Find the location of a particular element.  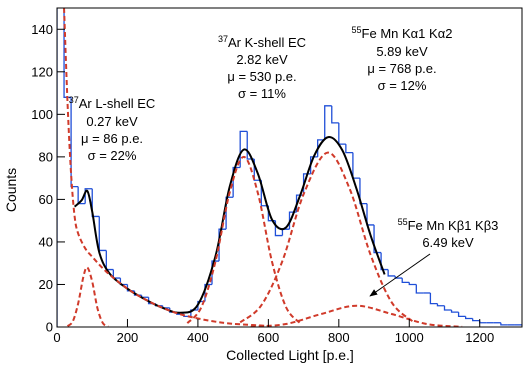

annotation-line: Fe Mn Kα1 Kα2 is located at coordinates (407, 33).